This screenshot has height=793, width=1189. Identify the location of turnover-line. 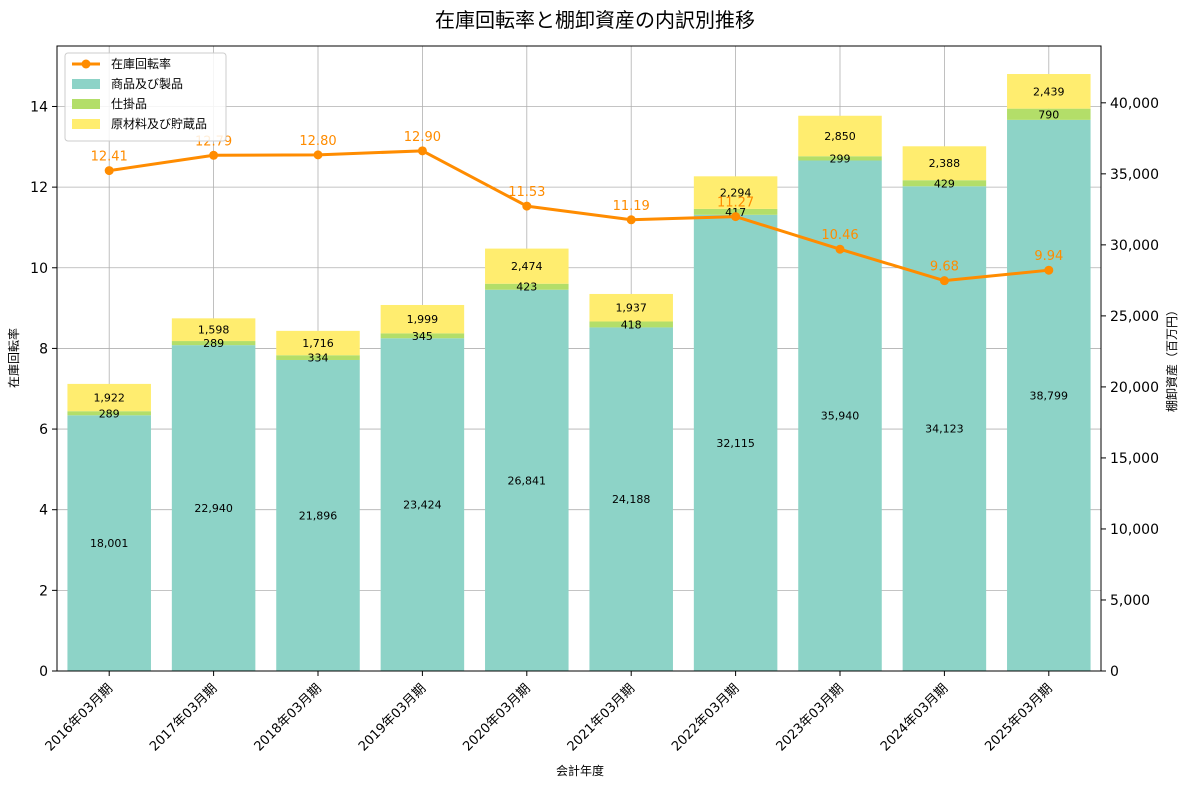
(578, 216).